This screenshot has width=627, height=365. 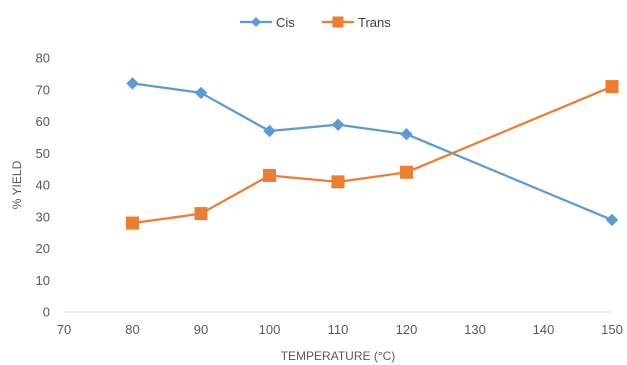 I want to click on y-tick-label: 60, so click(x=43, y=121).